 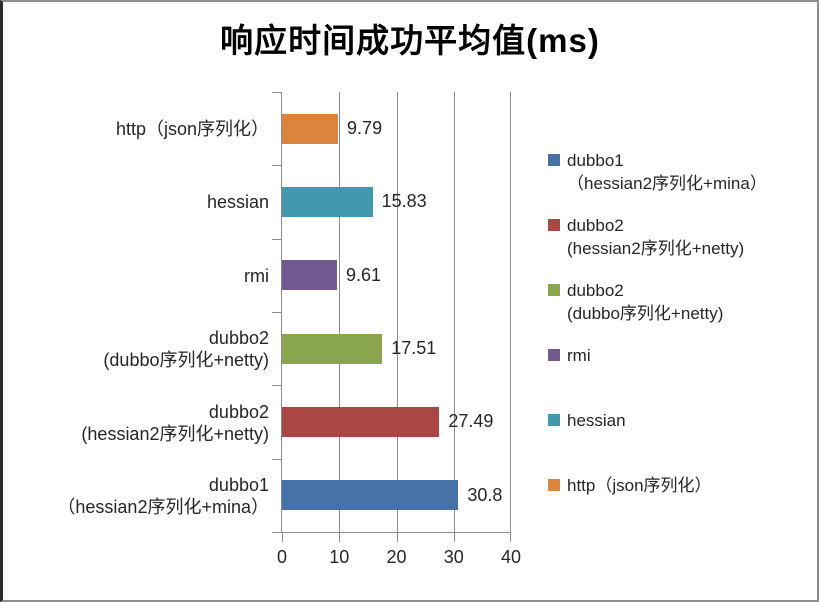 What do you see at coordinates (365, 128) in the screenshot?
I see `data-label: 9.79` at bounding box center [365, 128].